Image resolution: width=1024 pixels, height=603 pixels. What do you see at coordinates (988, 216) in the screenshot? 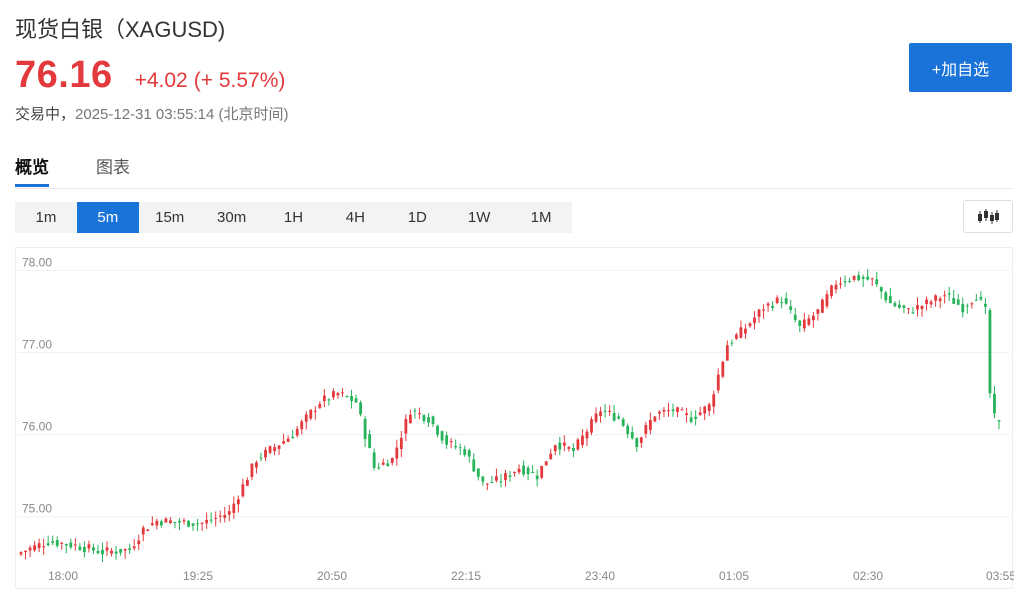
I see `chart-type-toggle` at bounding box center [988, 216].